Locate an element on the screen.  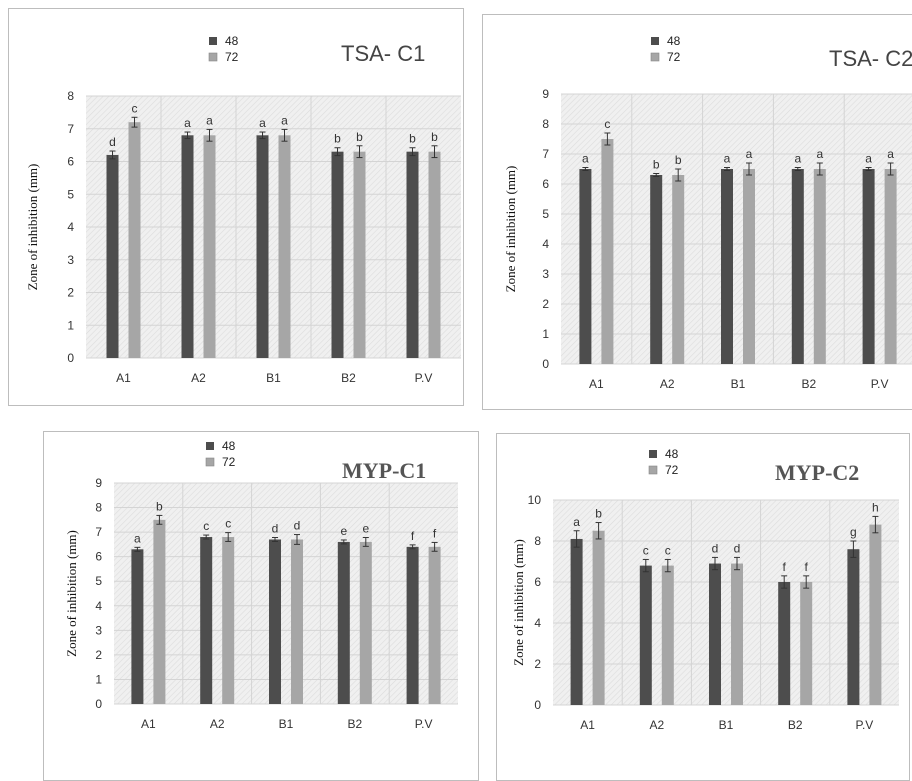
y-tick-label: 9 is located at coordinates (98, 483).